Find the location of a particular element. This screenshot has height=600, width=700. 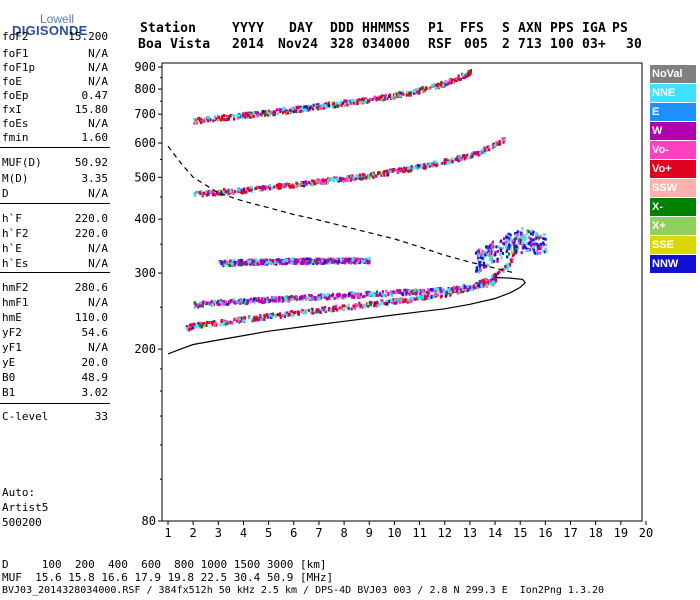

param-label: foF1p is located at coordinates (19, 67).